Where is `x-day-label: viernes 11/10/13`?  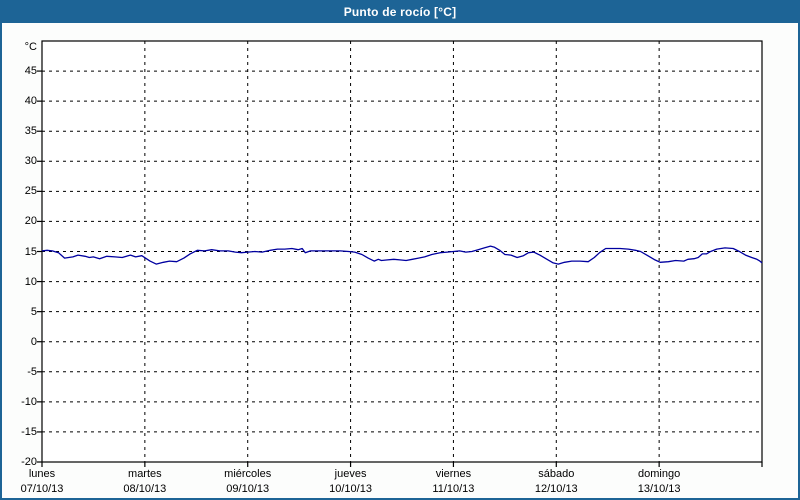 x-day-label: viernes 11/10/13 is located at coordinates (453, 482).